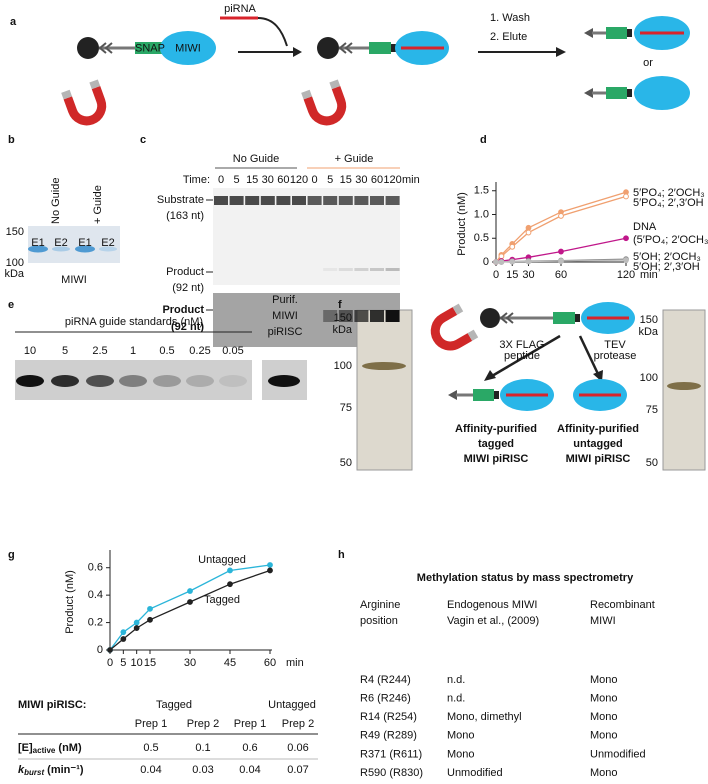 This screenshot has width=708, height=784. What do you see at coordinates (492, 605) in the screenshot?
I see `column-header: Endogenous MIWI` at bounding box center [492, 605].